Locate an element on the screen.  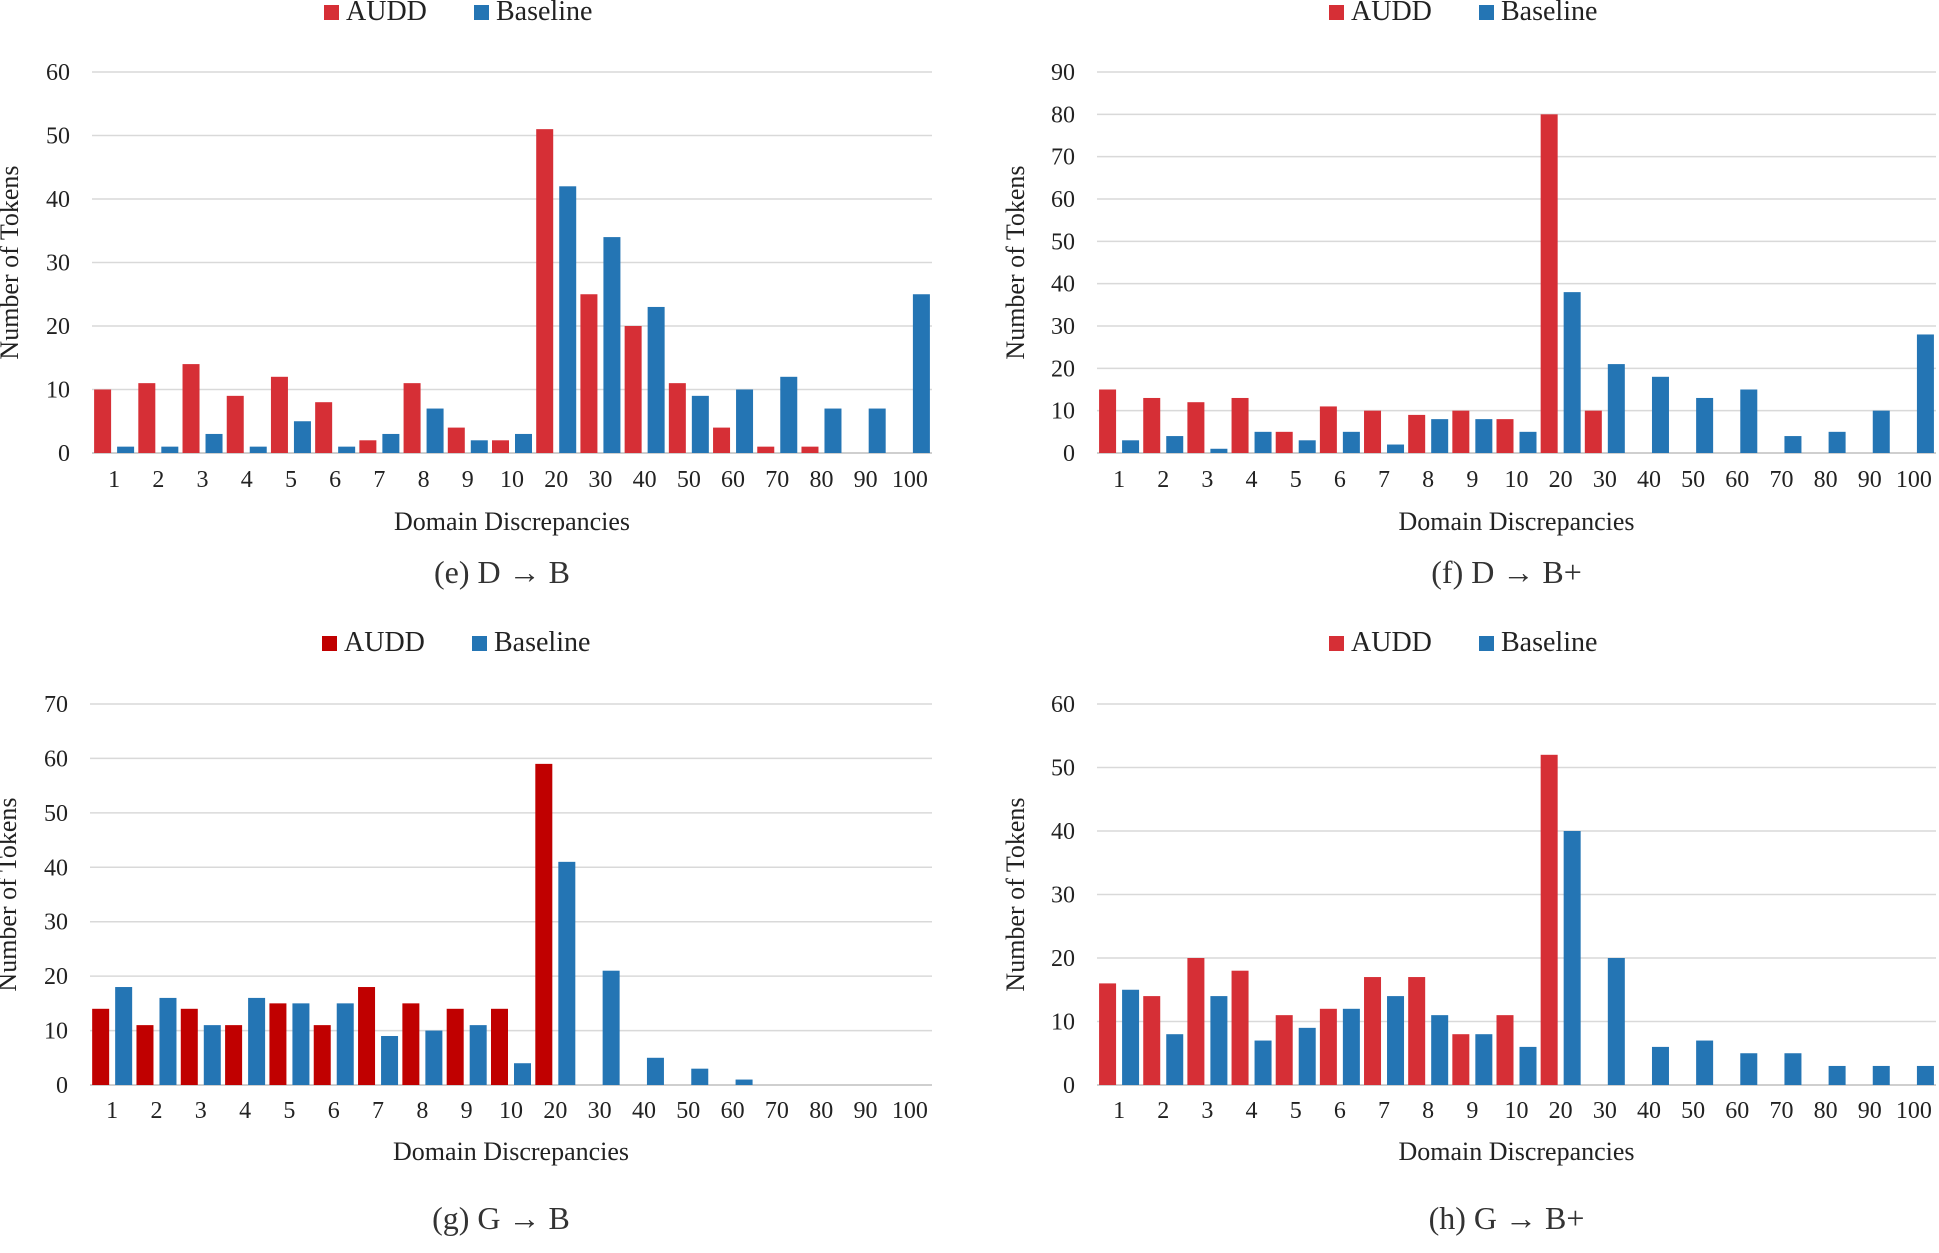
y-tick-label: 60 is located at coordinates (58, 73).